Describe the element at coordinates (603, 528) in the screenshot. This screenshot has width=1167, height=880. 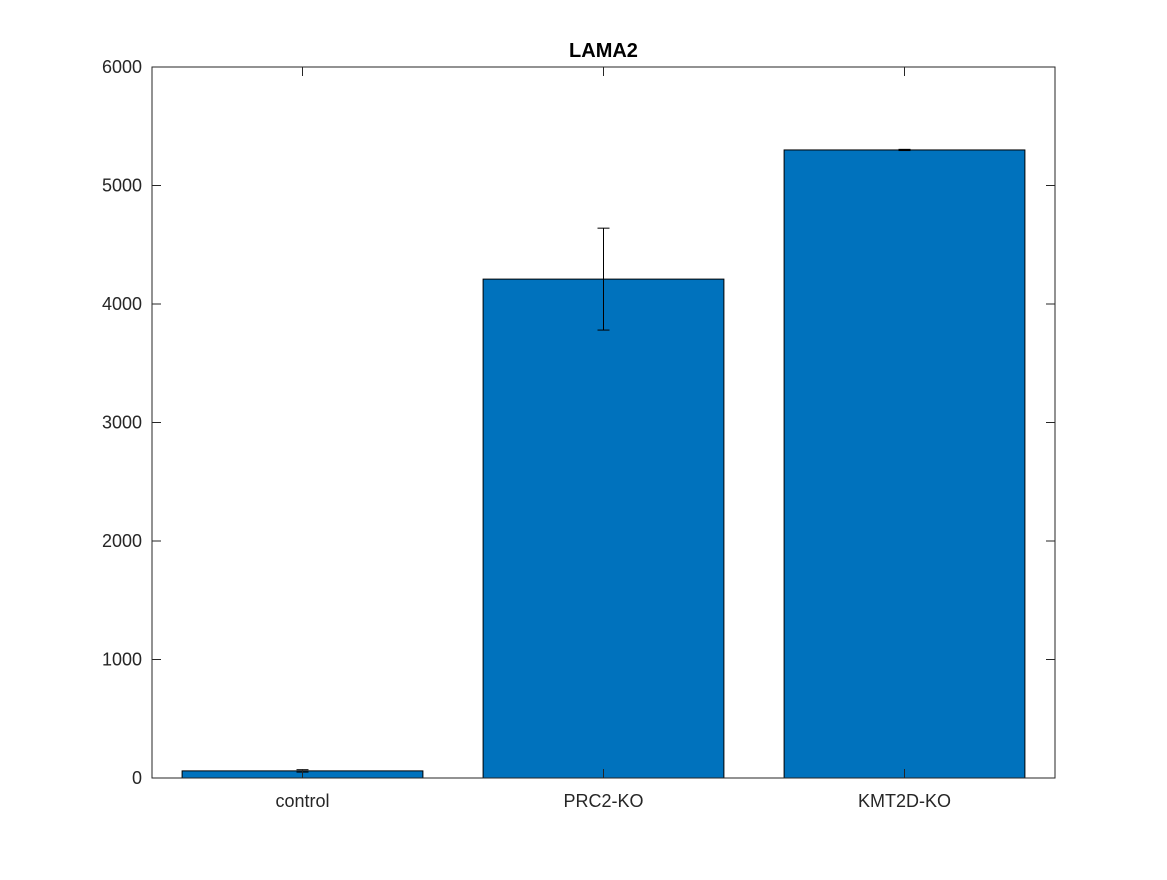
I see `bar-prc2-ko` at that location.